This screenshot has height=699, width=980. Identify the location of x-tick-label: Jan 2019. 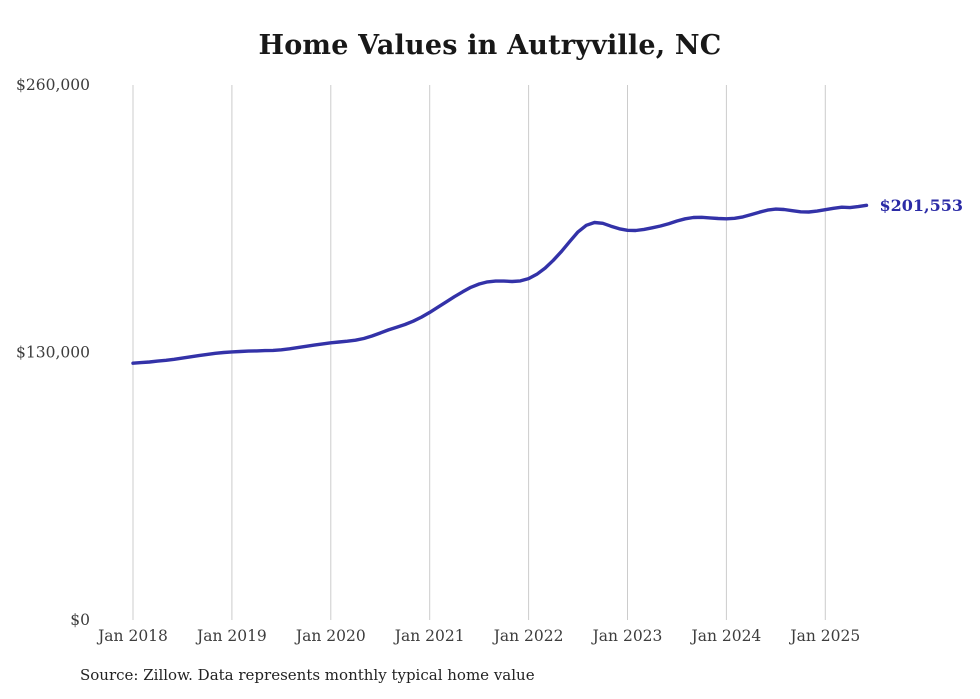
(231, 636).